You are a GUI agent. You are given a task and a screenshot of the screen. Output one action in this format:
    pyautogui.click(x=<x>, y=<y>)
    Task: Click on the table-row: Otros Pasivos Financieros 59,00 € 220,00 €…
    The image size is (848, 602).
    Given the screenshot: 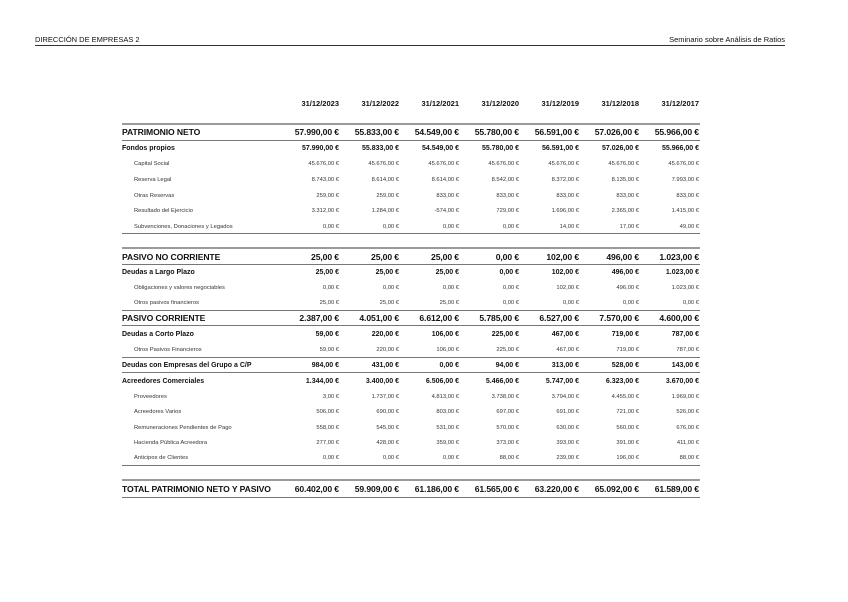 What is the action you would take?
    pyautogui.click(x=411, y=350)
    